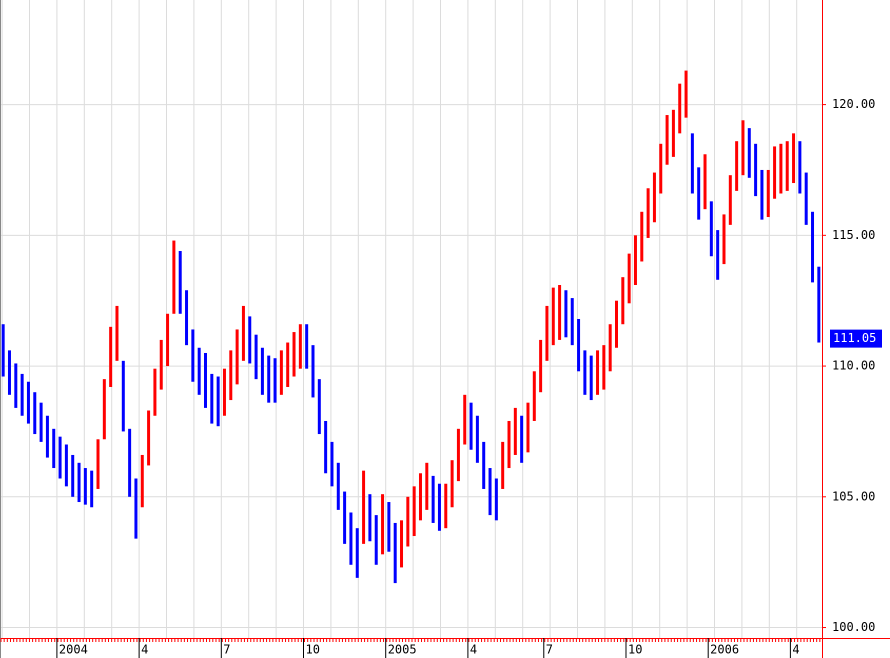  What do you see at coordinates (856, 338) in the screenshot?
I see `last-price-box` at bounding box center [856, 338].